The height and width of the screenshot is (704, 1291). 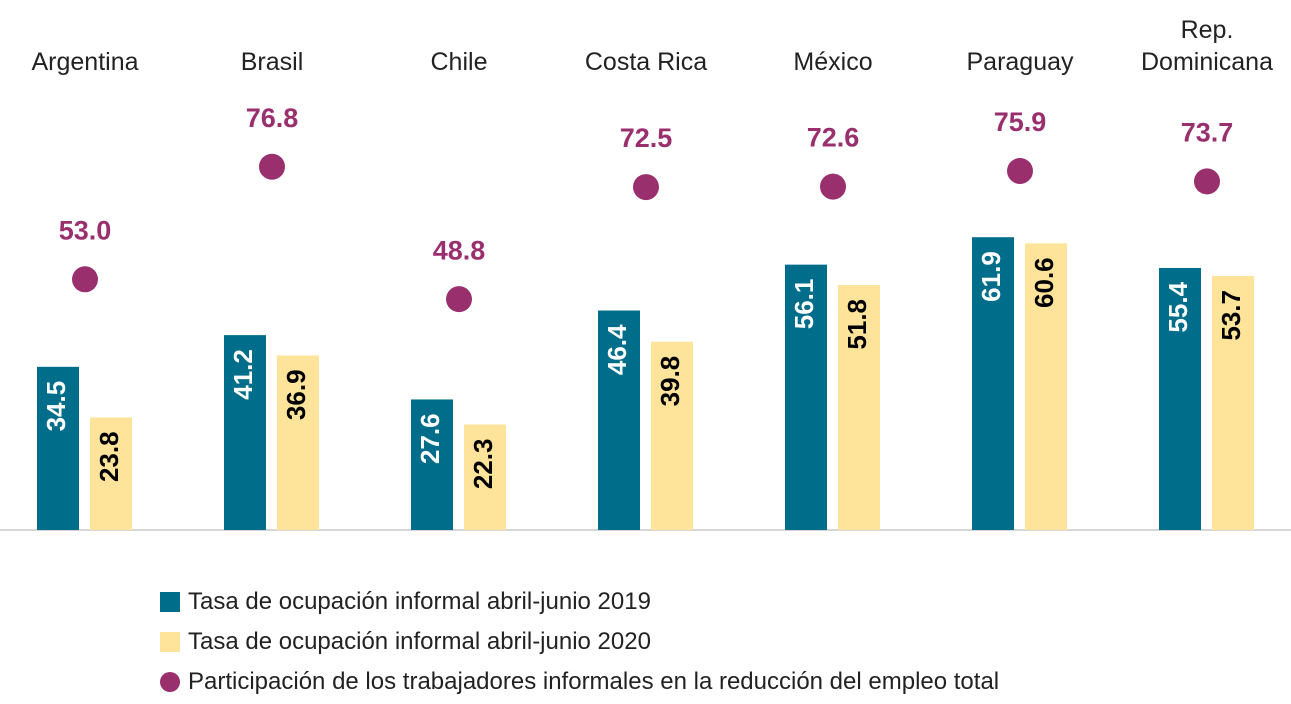 What do you see at coordinates (646, 138) in the screenshot?
I see `data-label: 72.5` at bounding box center [646, 138].